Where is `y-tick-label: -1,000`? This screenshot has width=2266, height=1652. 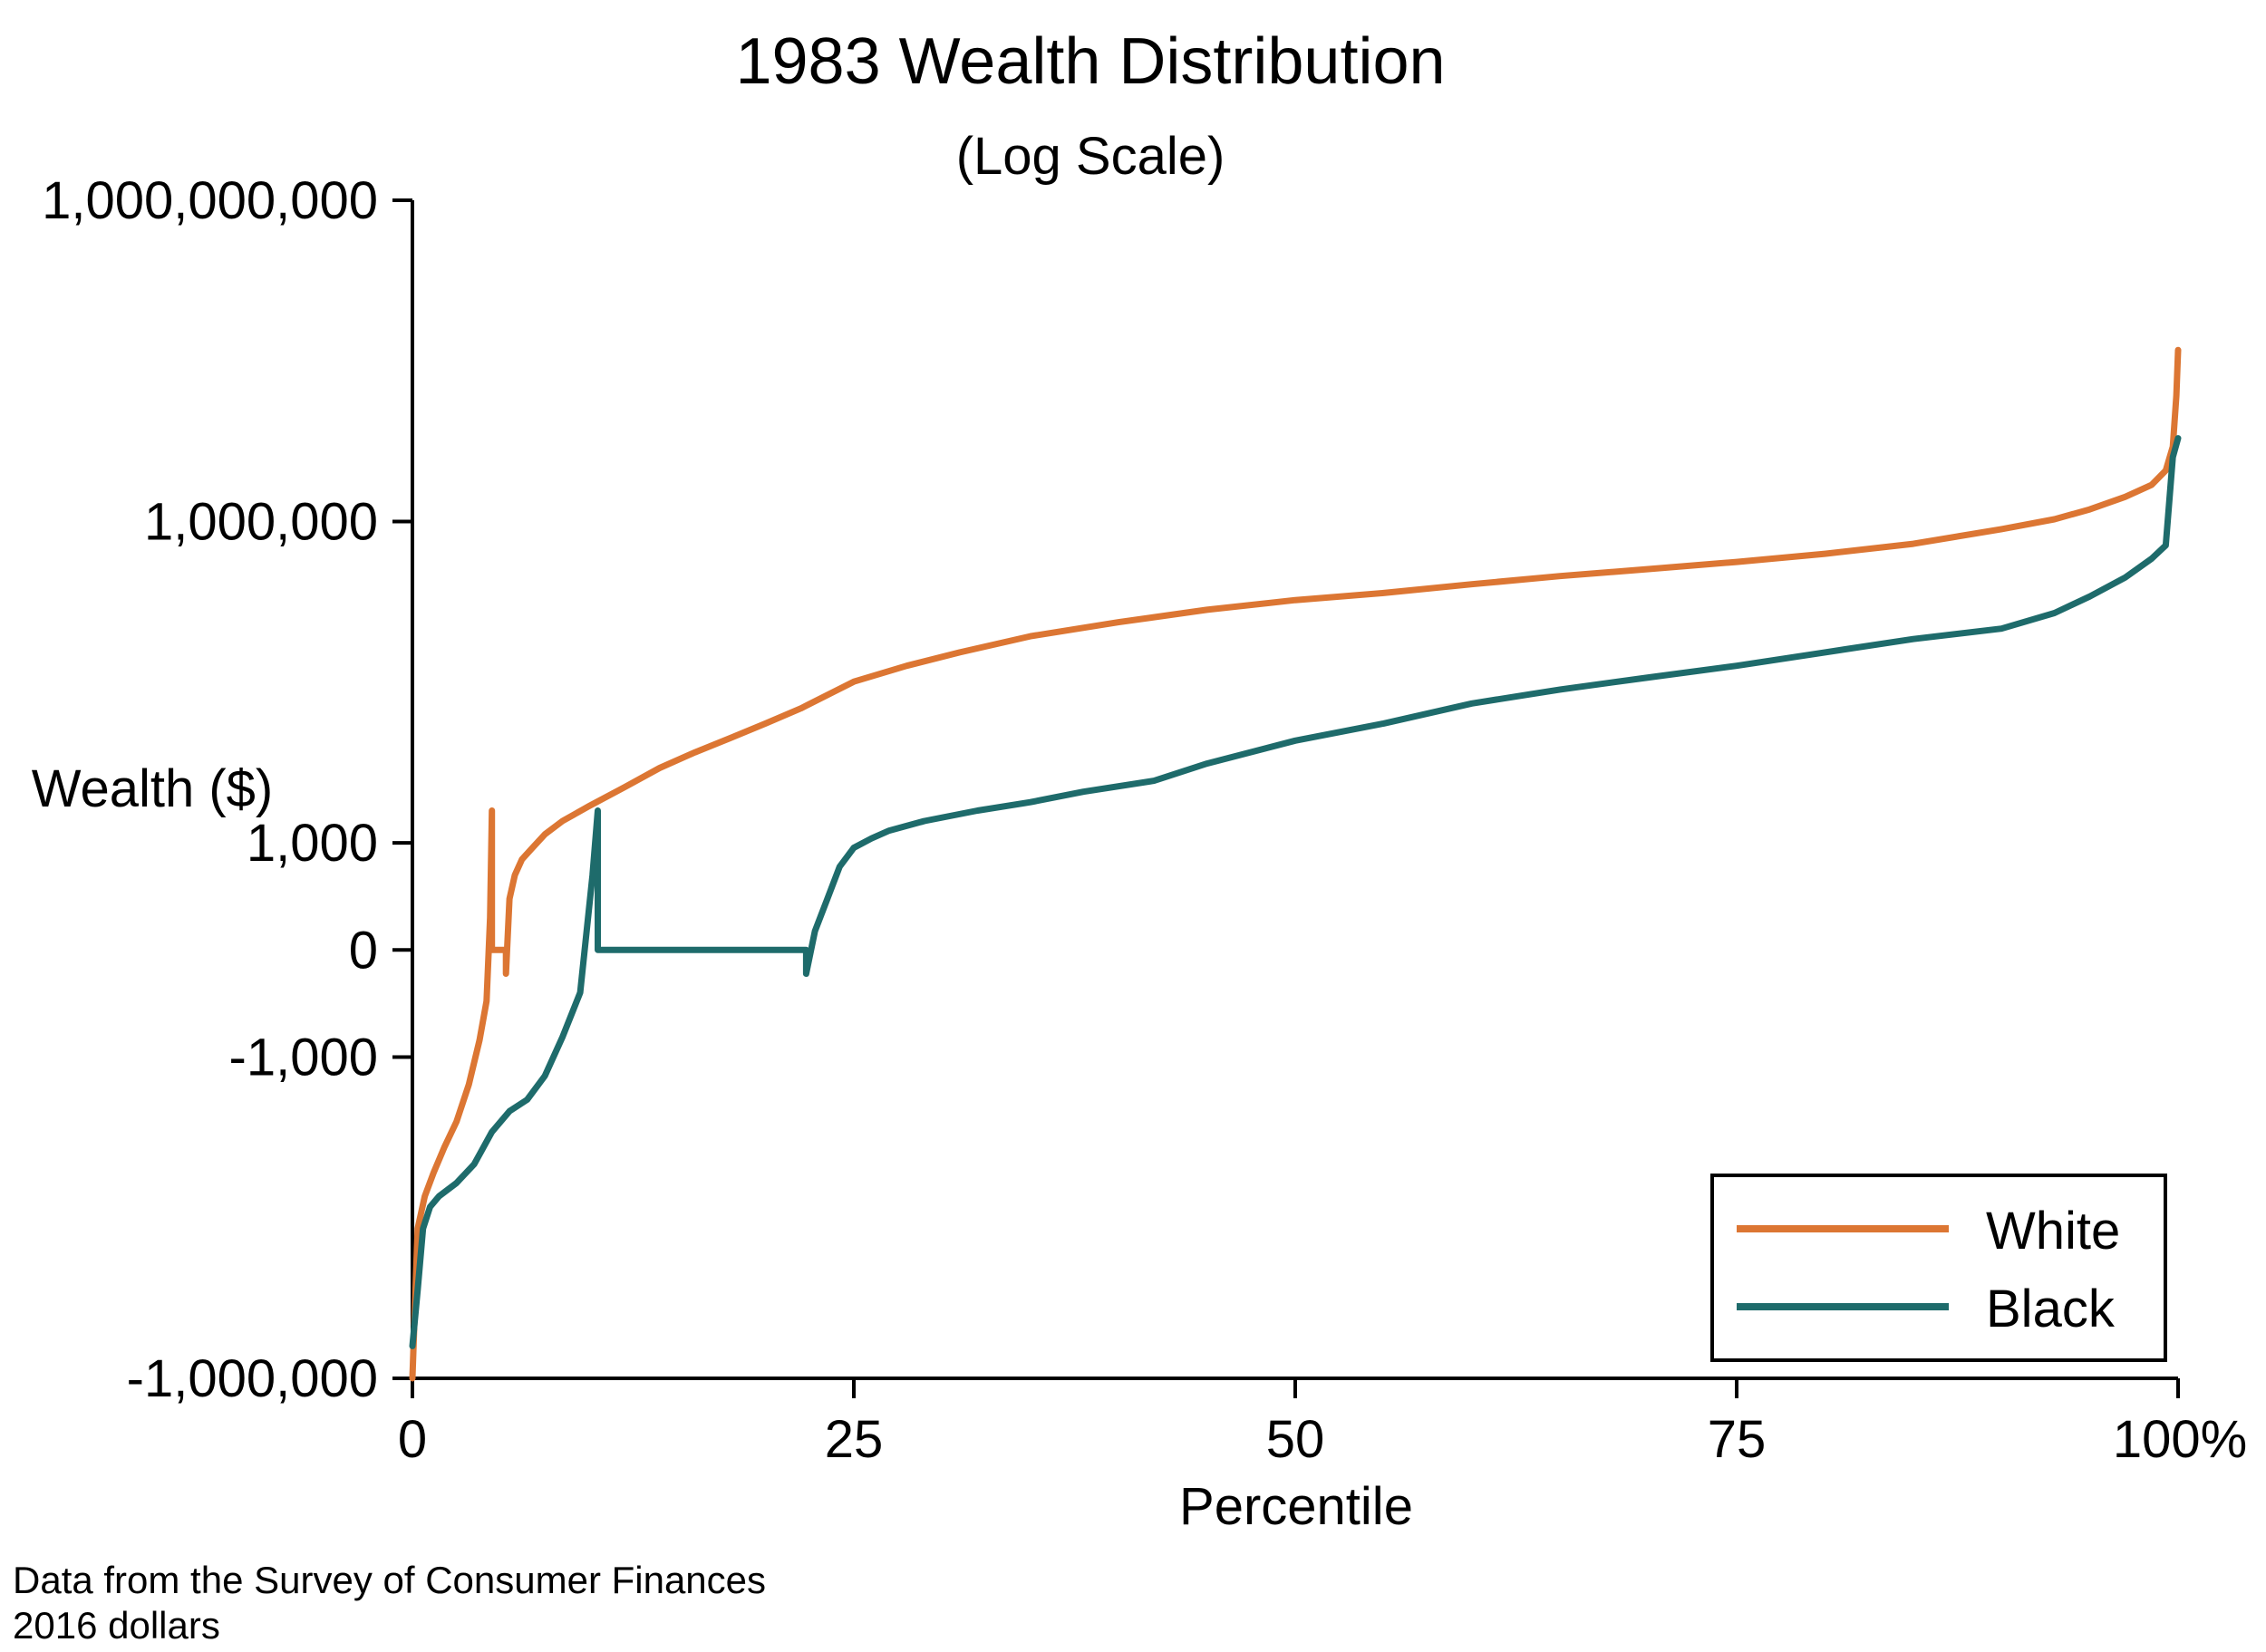
y-tick-label: -1,000 is located at coordinates (303, 1057).